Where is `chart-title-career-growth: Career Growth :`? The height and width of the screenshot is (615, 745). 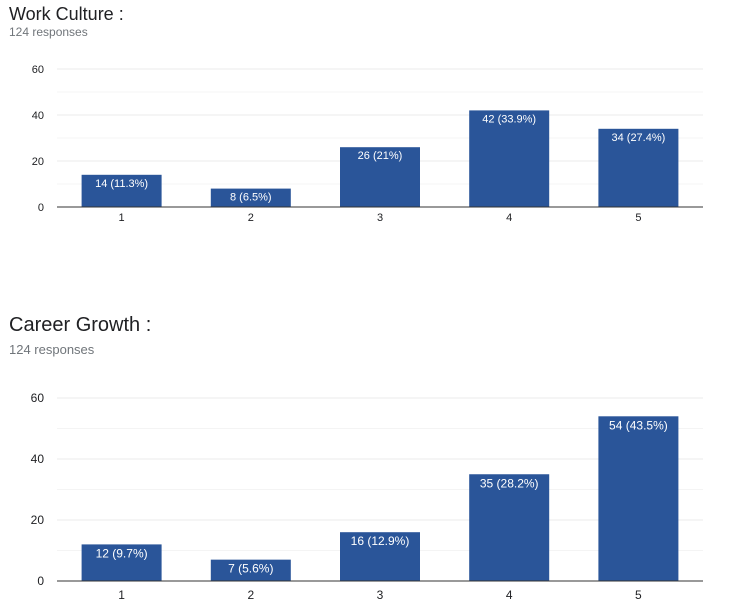 chart-title-career-growth: Career Growth : is located at coordinates (80, 325).